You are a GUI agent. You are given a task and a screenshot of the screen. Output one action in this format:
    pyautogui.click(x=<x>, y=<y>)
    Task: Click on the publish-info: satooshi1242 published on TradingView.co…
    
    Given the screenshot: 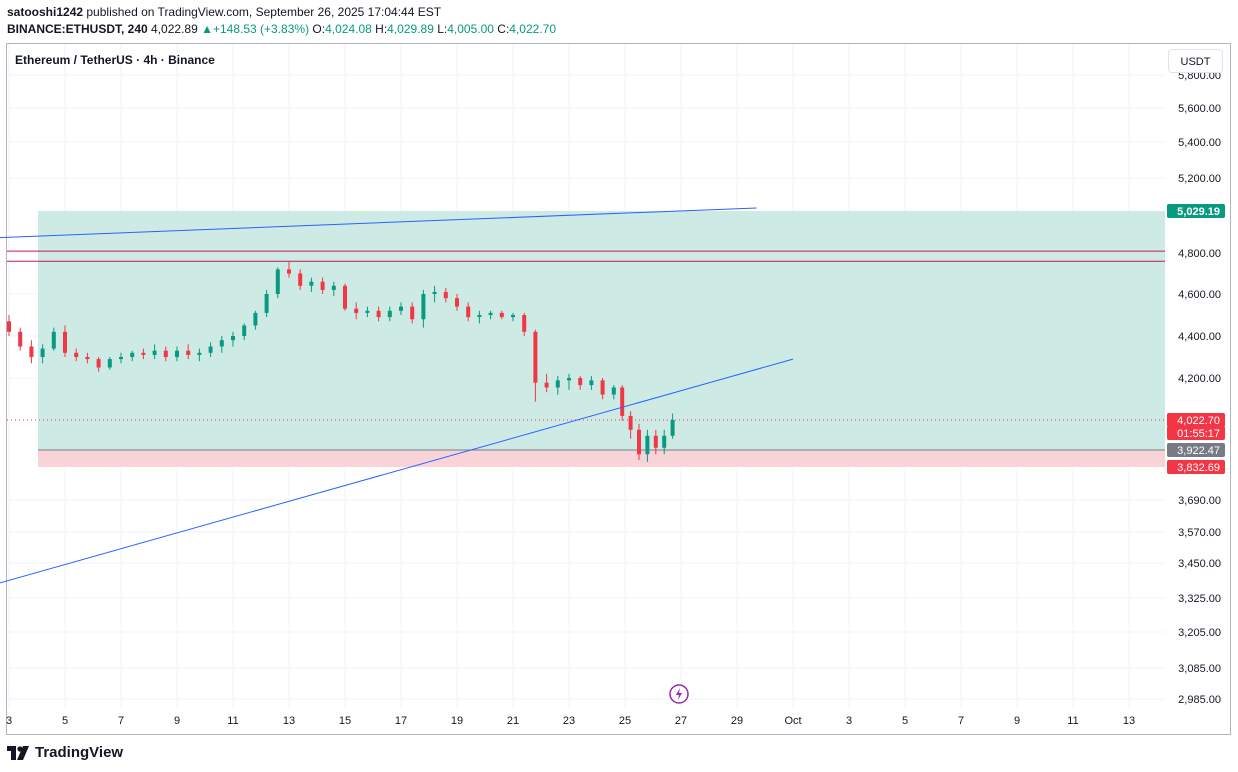 What is the action you would take?
    pyautogui.click(x=224, y=12)
    